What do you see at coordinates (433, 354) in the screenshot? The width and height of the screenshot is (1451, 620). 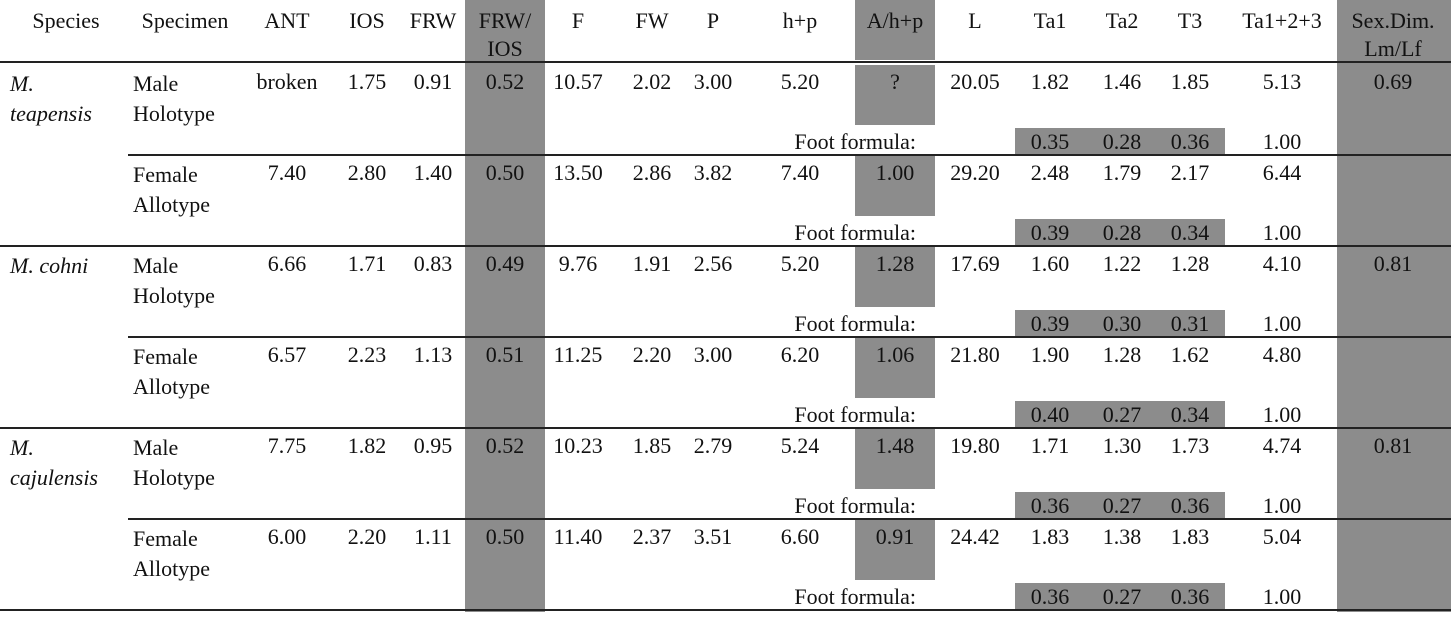 I see `cell-value: 1.13` at bounding box center [433, 354].